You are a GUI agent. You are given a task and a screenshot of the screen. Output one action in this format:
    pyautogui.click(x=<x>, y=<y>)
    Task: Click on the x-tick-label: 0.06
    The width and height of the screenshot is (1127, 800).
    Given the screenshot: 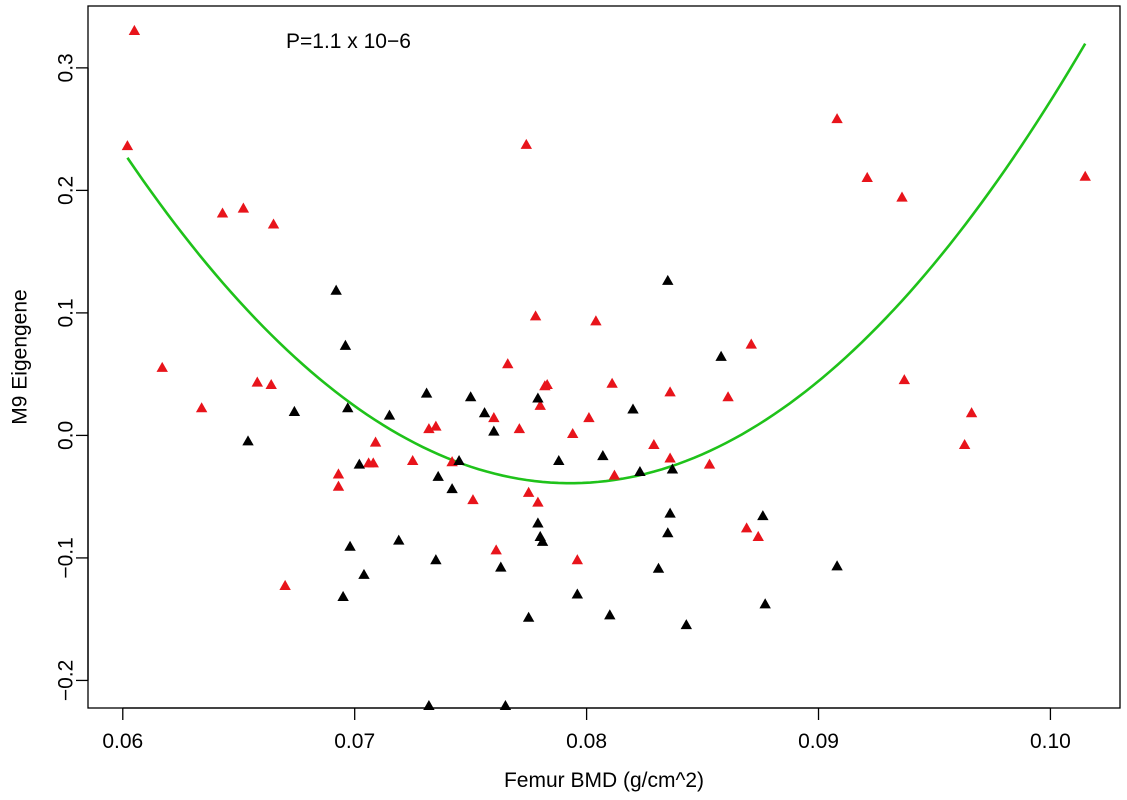 What is the action you would take?
    pyautogui.click(x=122, y=741)
    